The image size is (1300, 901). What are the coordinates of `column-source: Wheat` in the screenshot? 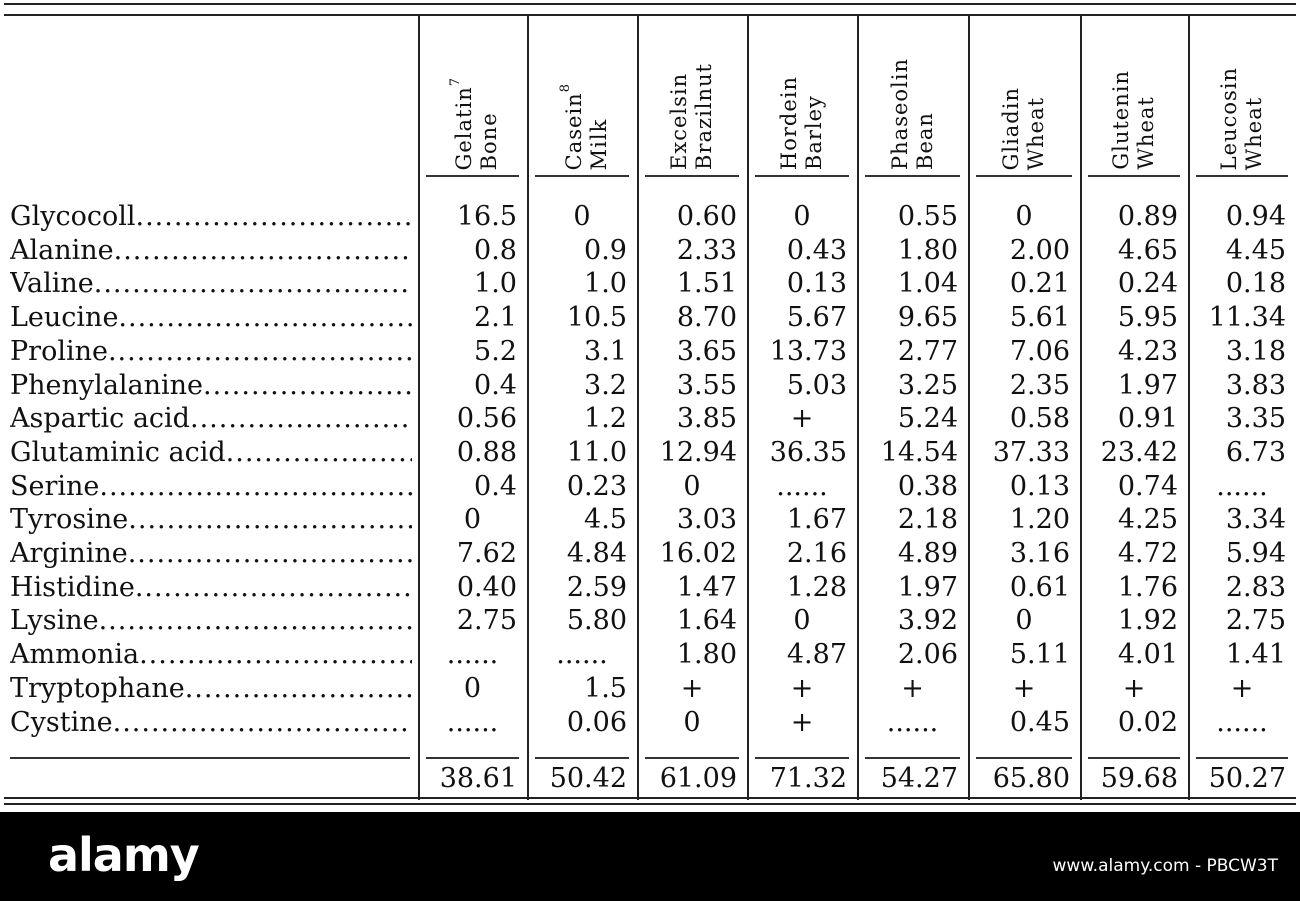 It's located at (1146, 133).